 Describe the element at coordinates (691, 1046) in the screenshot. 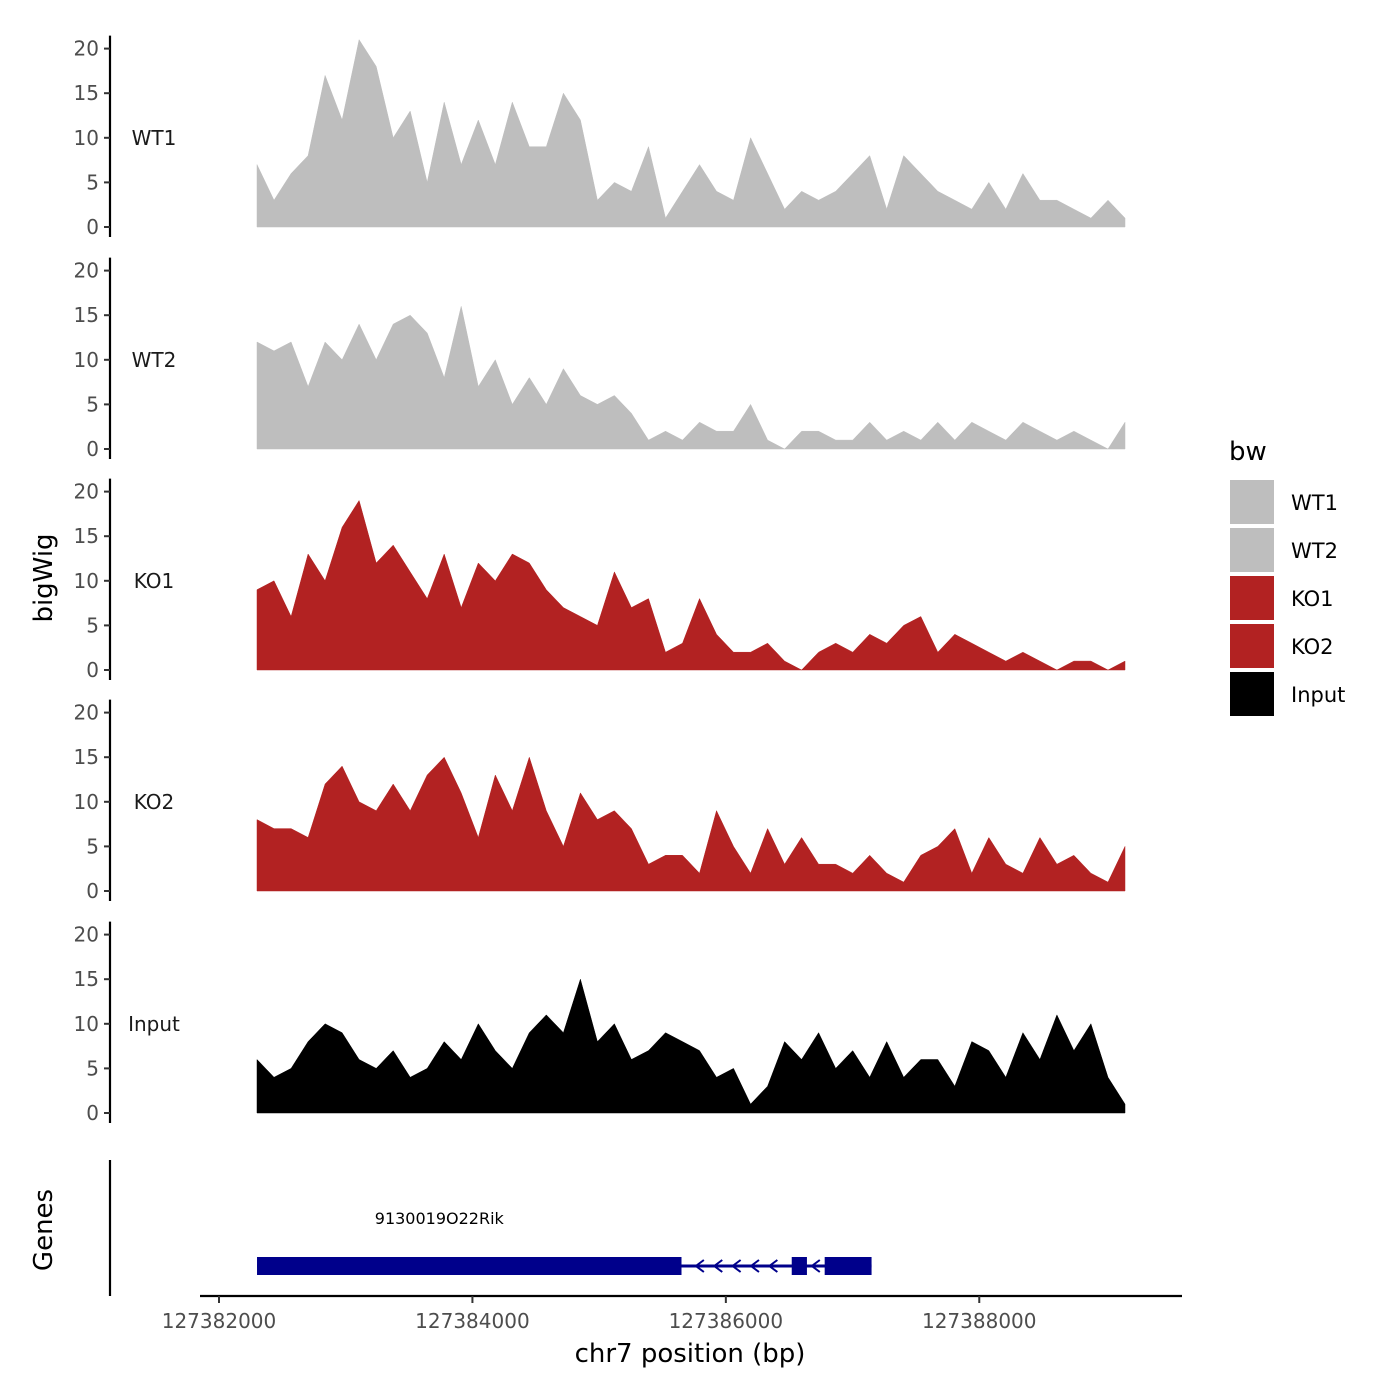

I see `signal-area-input` at that location.